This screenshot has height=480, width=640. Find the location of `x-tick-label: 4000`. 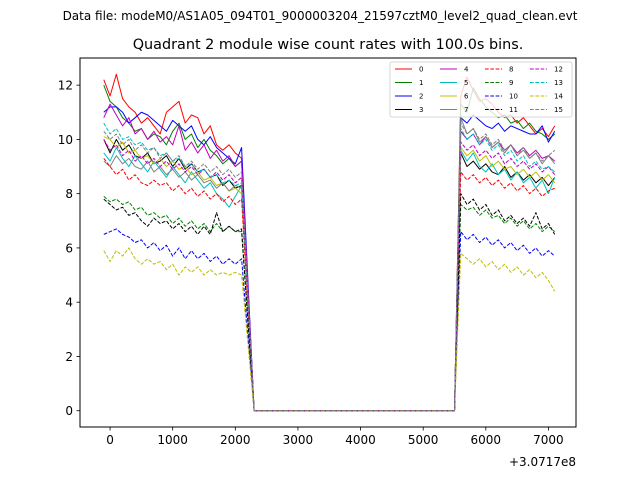

x-tick-label: 4000 is located at coordinates (360, 440).